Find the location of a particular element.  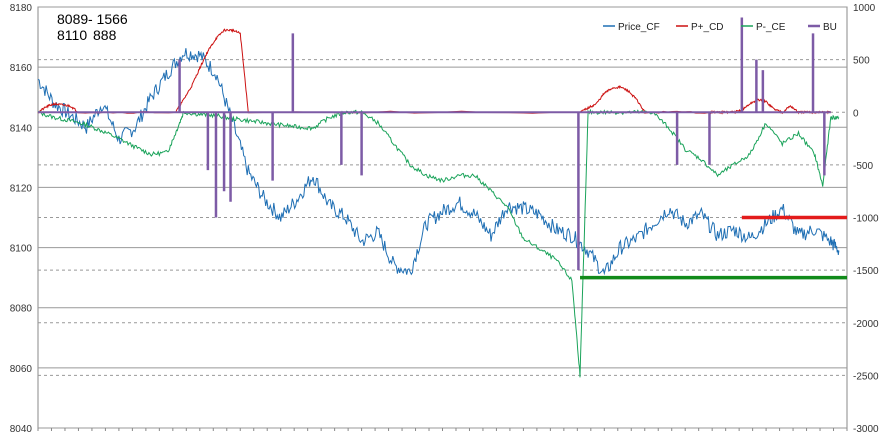

readout-row2-b: 888 is located at coordinates (105, 35).